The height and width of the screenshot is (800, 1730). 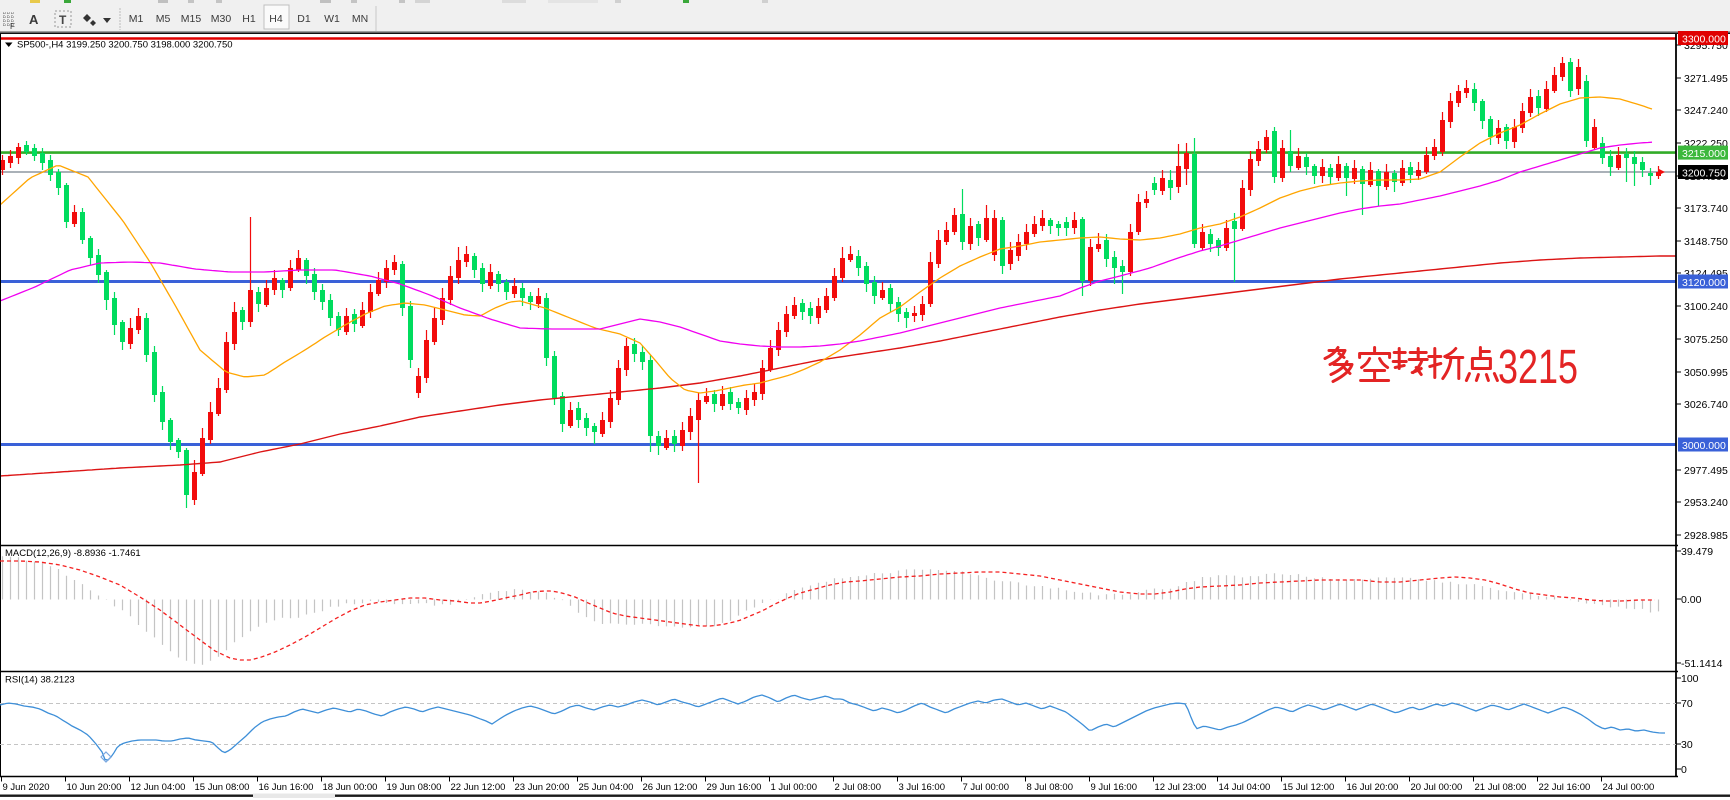 What do you see at coordinates (34, 19) in the screenshot?
I see `svg-text: A` at bounding box center [34, 19].